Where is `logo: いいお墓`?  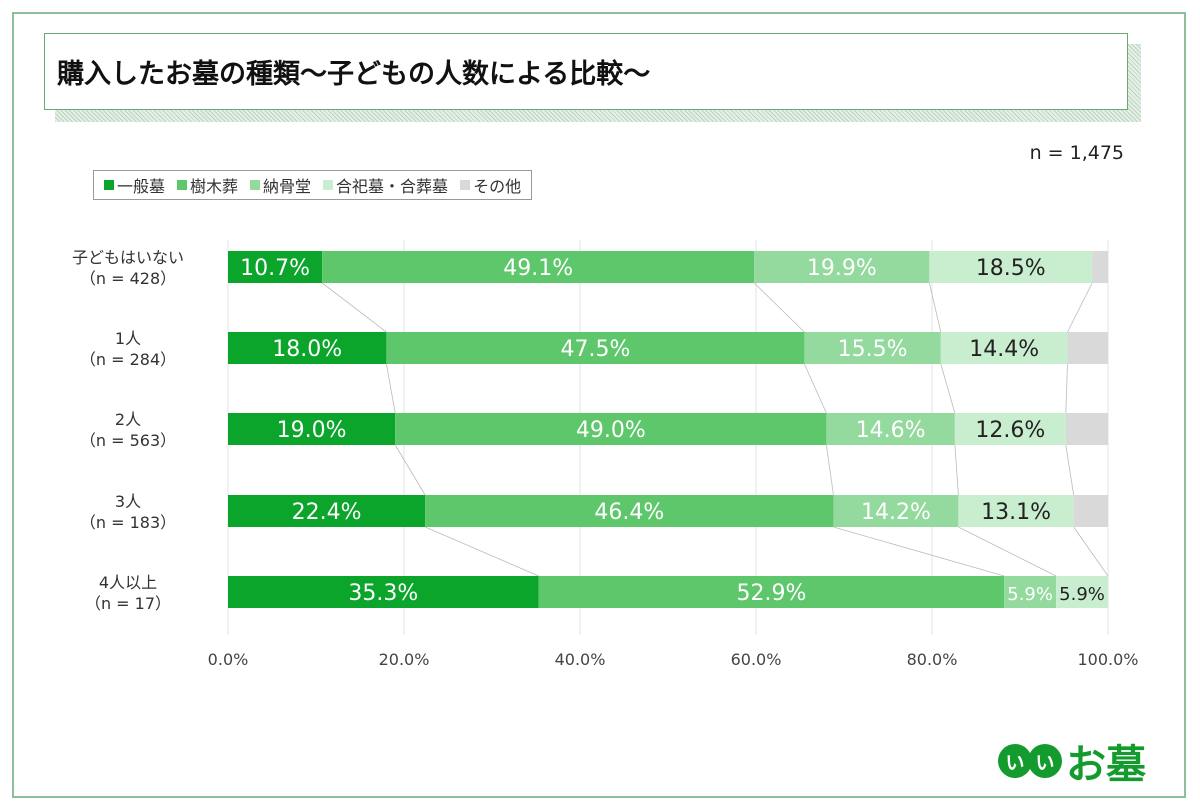
logo: いいお墓 is located at coordinates (1072, 761).